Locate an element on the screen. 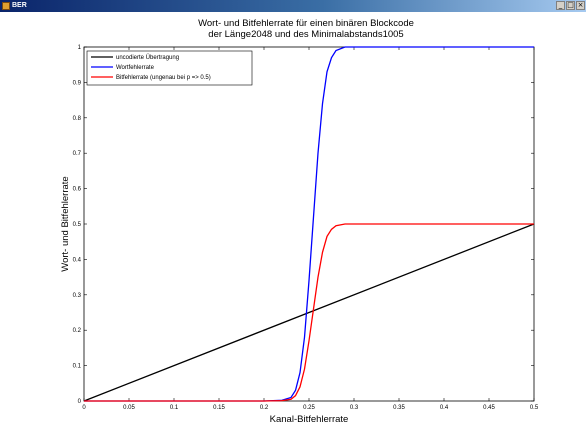 Image resolution: width=586 pixels, height=448 pixels. x-axis-label: Kanal-Bitfehlerrate is located at coordinates (309, 419).